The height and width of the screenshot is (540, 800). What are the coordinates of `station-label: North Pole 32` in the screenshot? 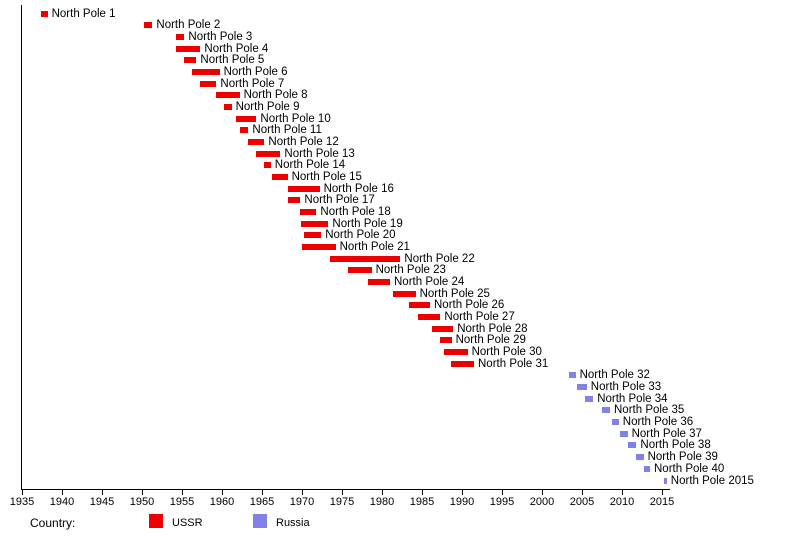 It's located at (614, 375).